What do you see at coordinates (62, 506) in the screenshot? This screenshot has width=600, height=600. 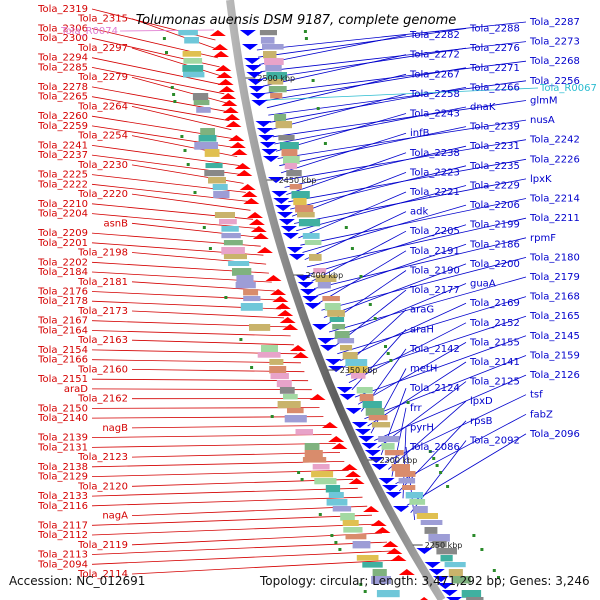 I see `gene-label: Tola_2116` at bounding box center [62, 506].